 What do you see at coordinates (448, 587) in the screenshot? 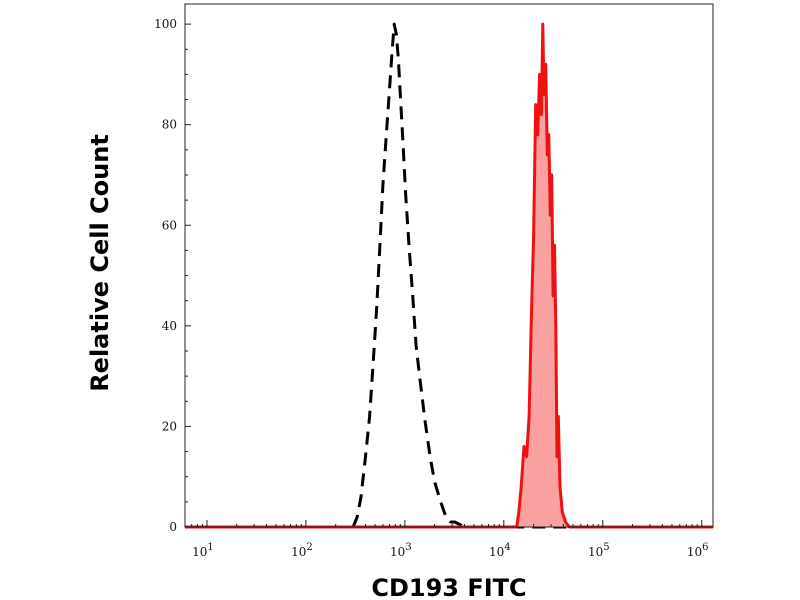
I see `x-axis-title: CD193 FITC` at bounding box center [448, 587].